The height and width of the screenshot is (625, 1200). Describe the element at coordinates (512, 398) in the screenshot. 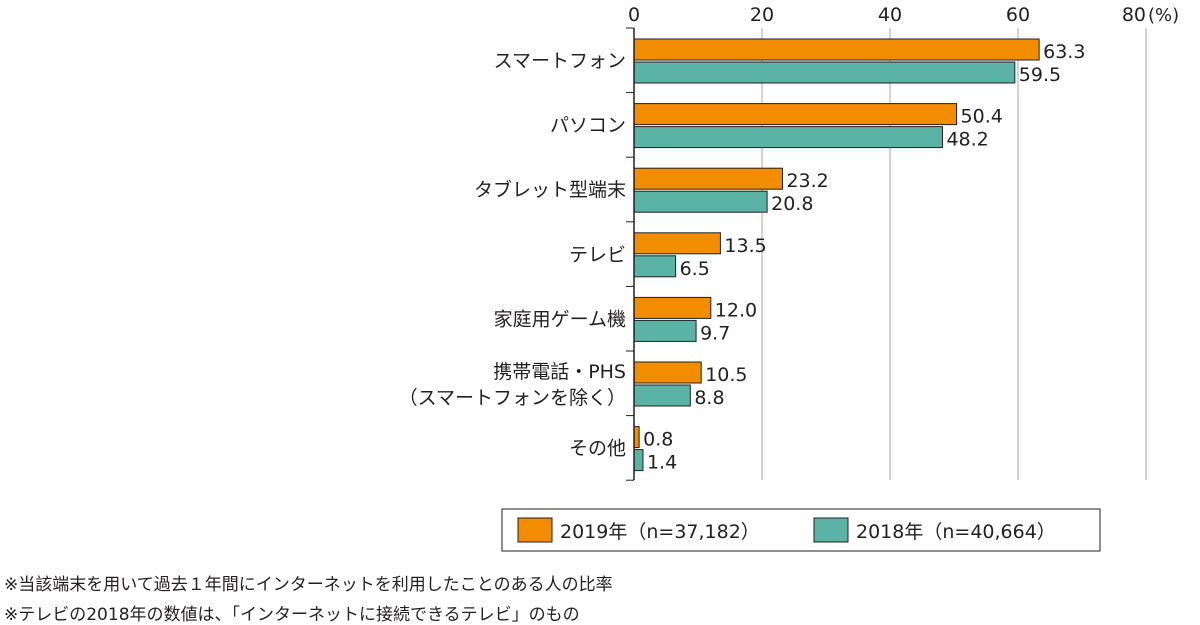

I see `category-label: （スマートフォンを除く）` at that location.